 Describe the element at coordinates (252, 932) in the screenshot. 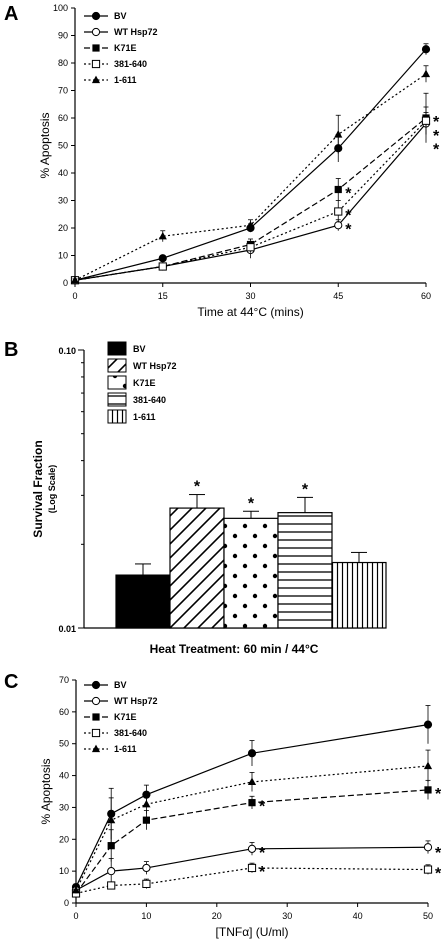

I see `x-axis-label: [TNFα] (U/ml)` at that location.